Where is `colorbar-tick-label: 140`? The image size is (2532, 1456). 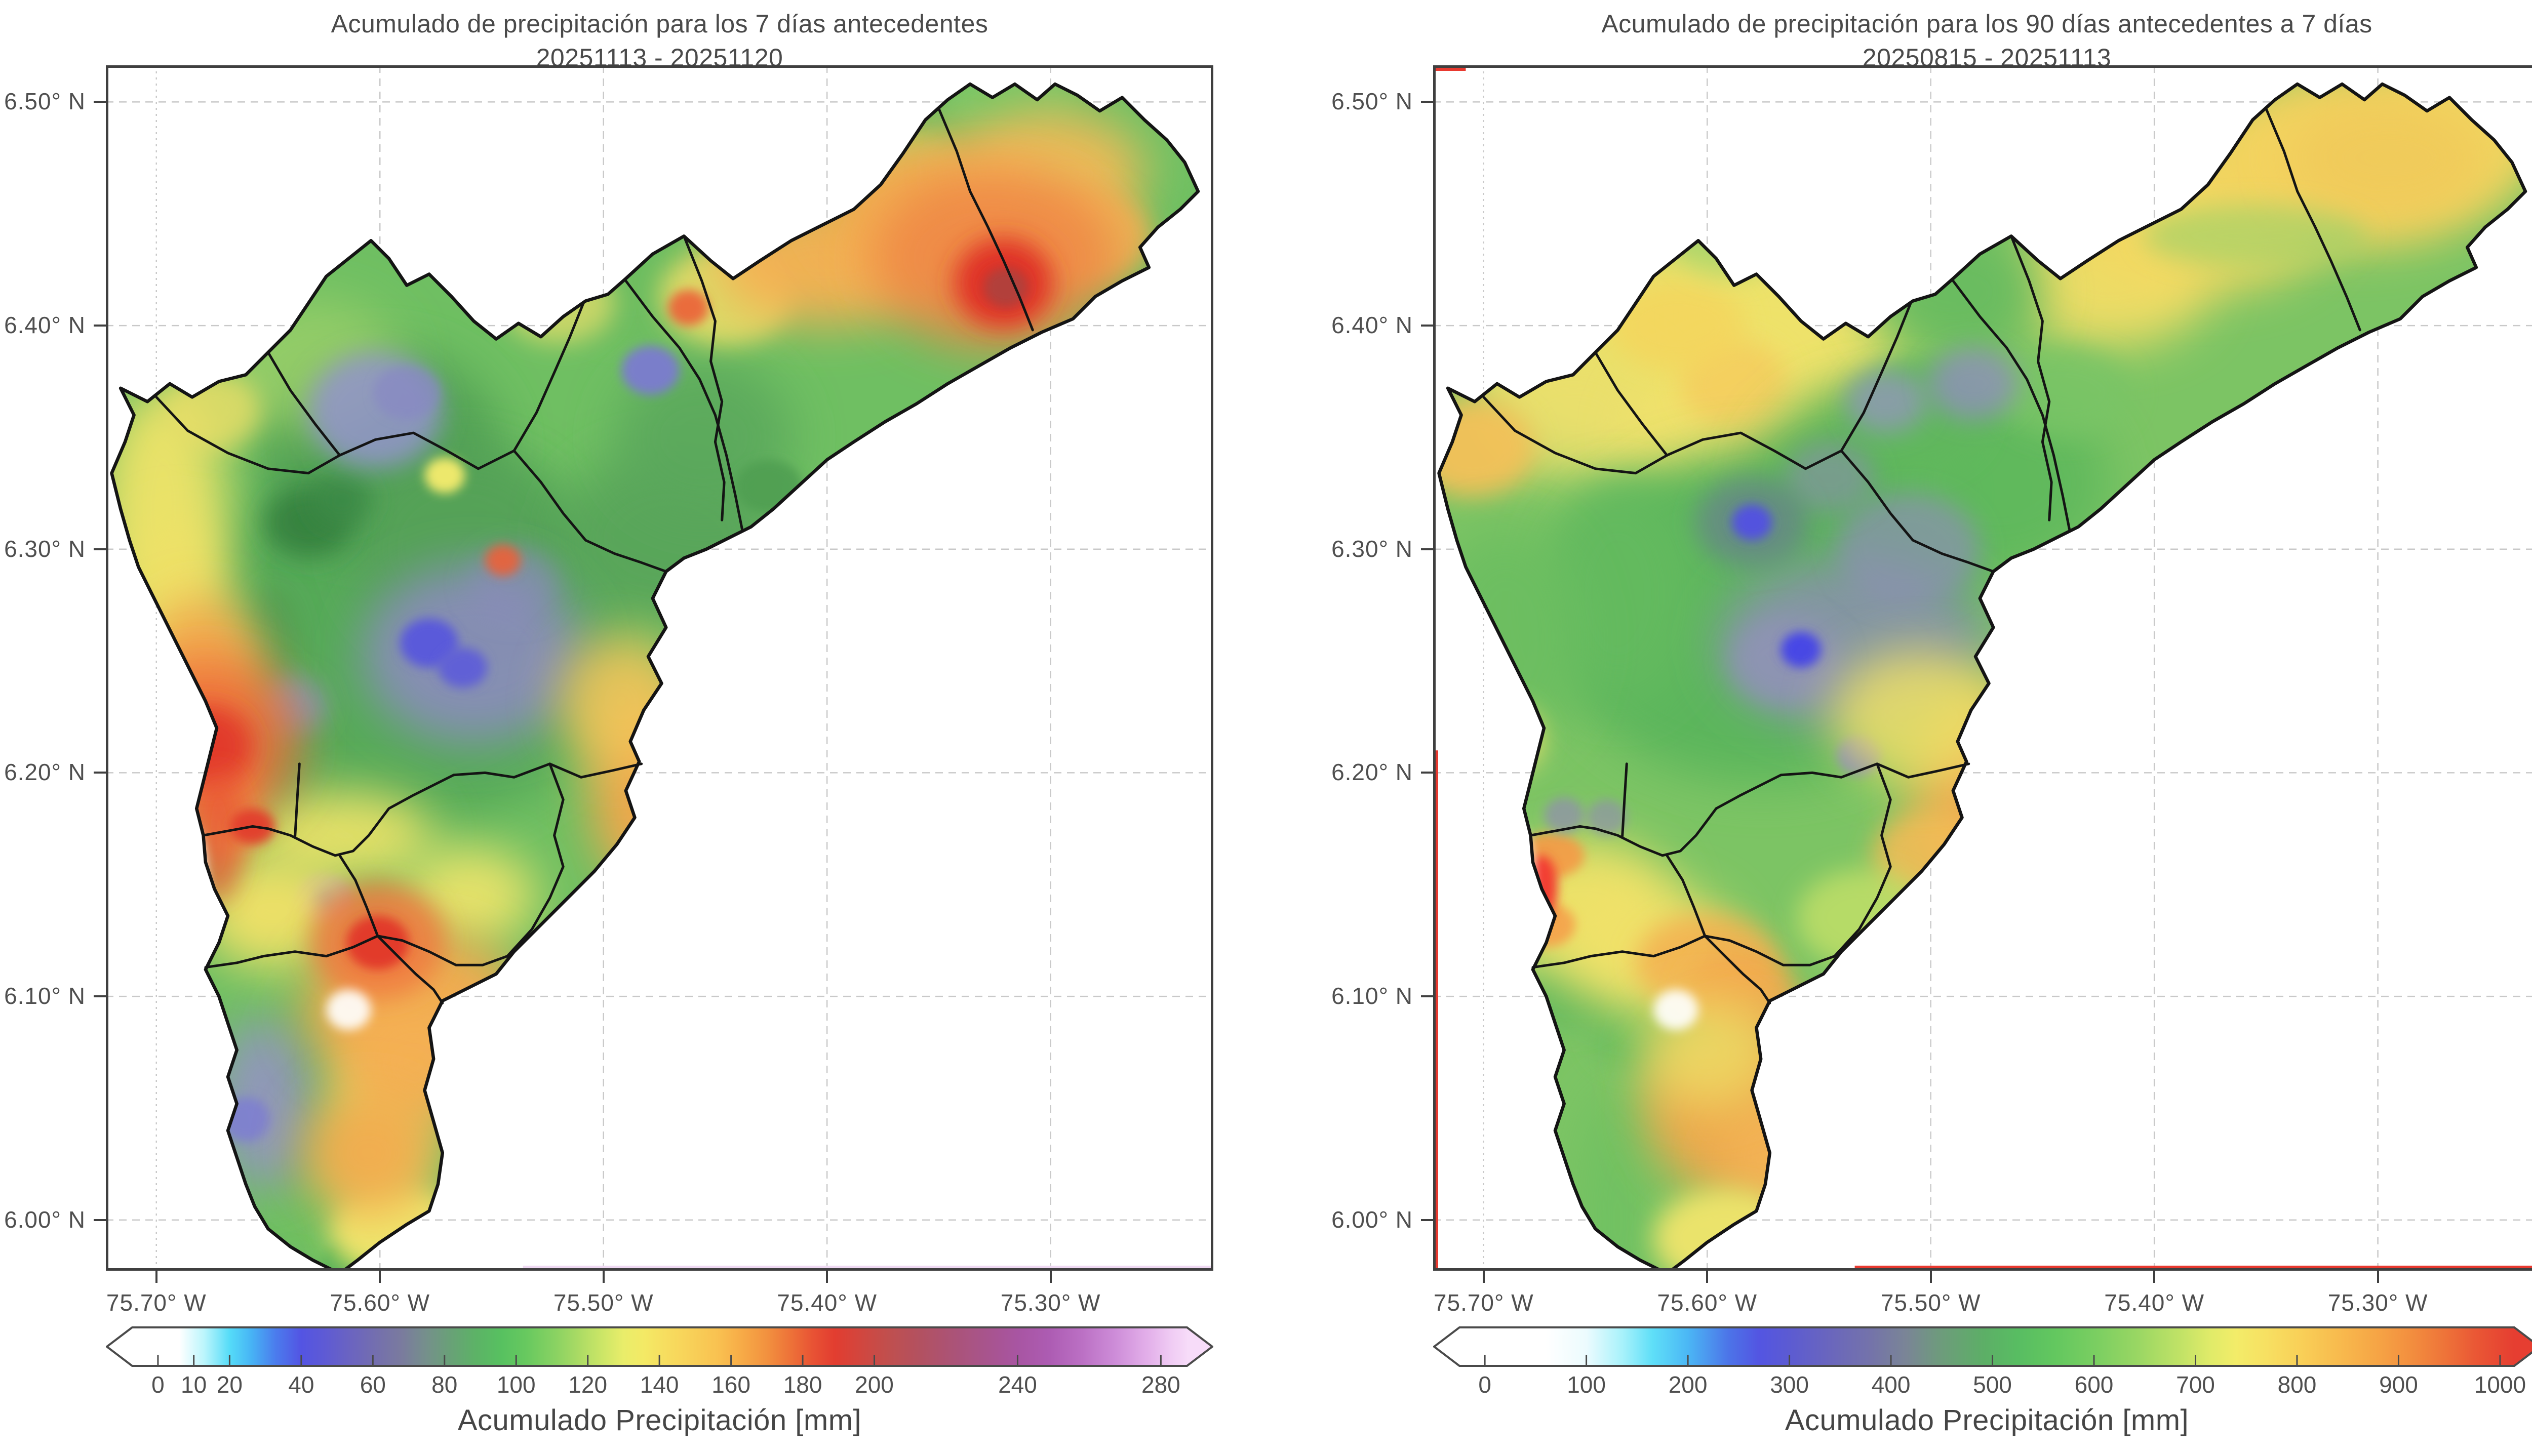
colorbar-tick-label: 140 is located at coordinates (659, 1384).